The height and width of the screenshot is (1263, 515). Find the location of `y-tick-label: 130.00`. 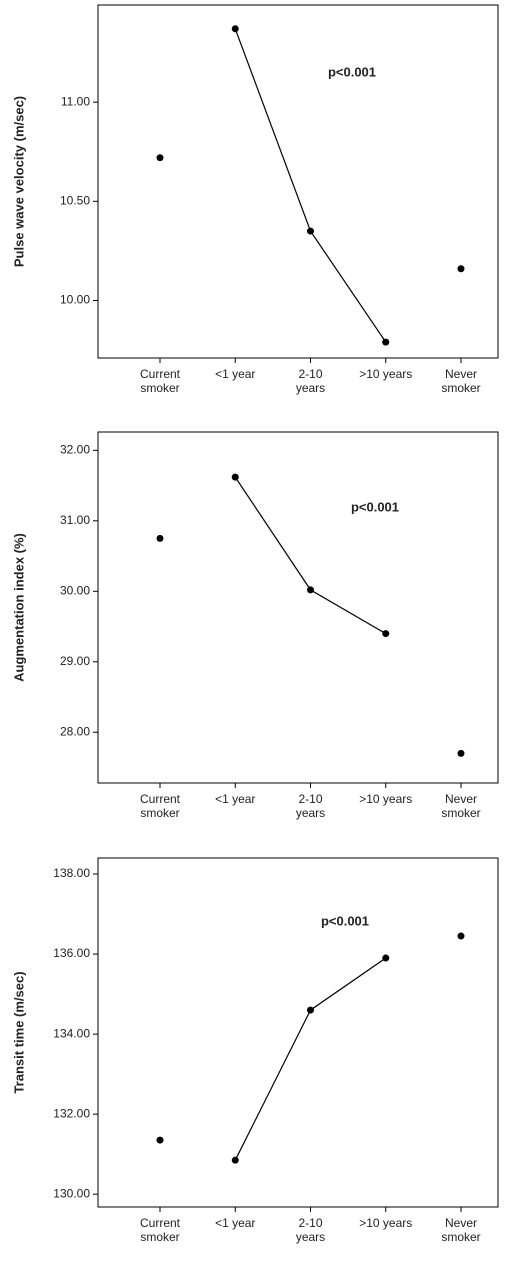

y-tick-label: 130.00 is located at coordinates (71, 1193).